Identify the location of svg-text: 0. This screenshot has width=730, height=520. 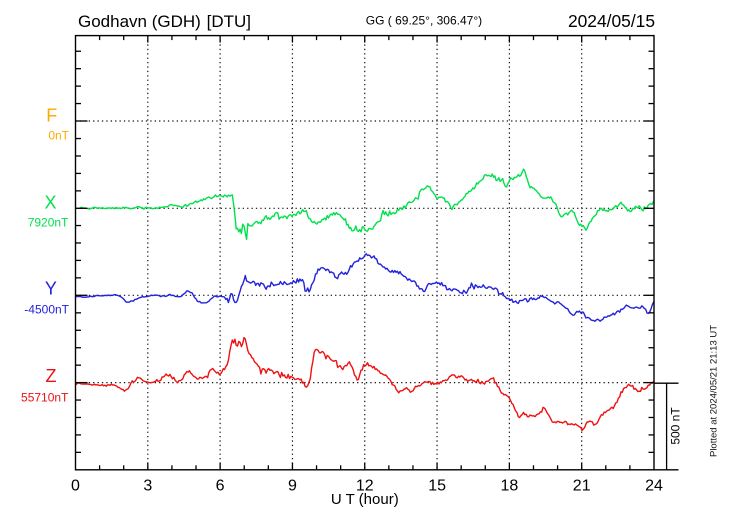
(75, 486).